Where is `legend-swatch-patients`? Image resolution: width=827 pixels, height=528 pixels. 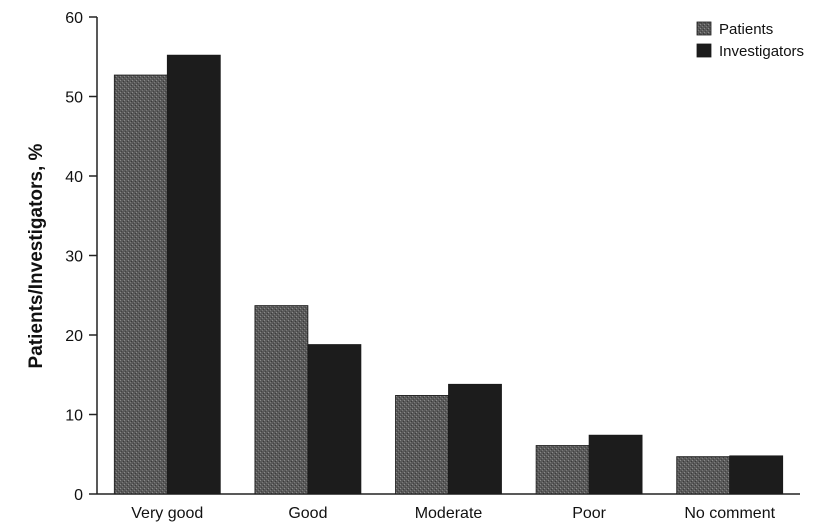 legend-swatch-patients is located at coordinates (704, 28).